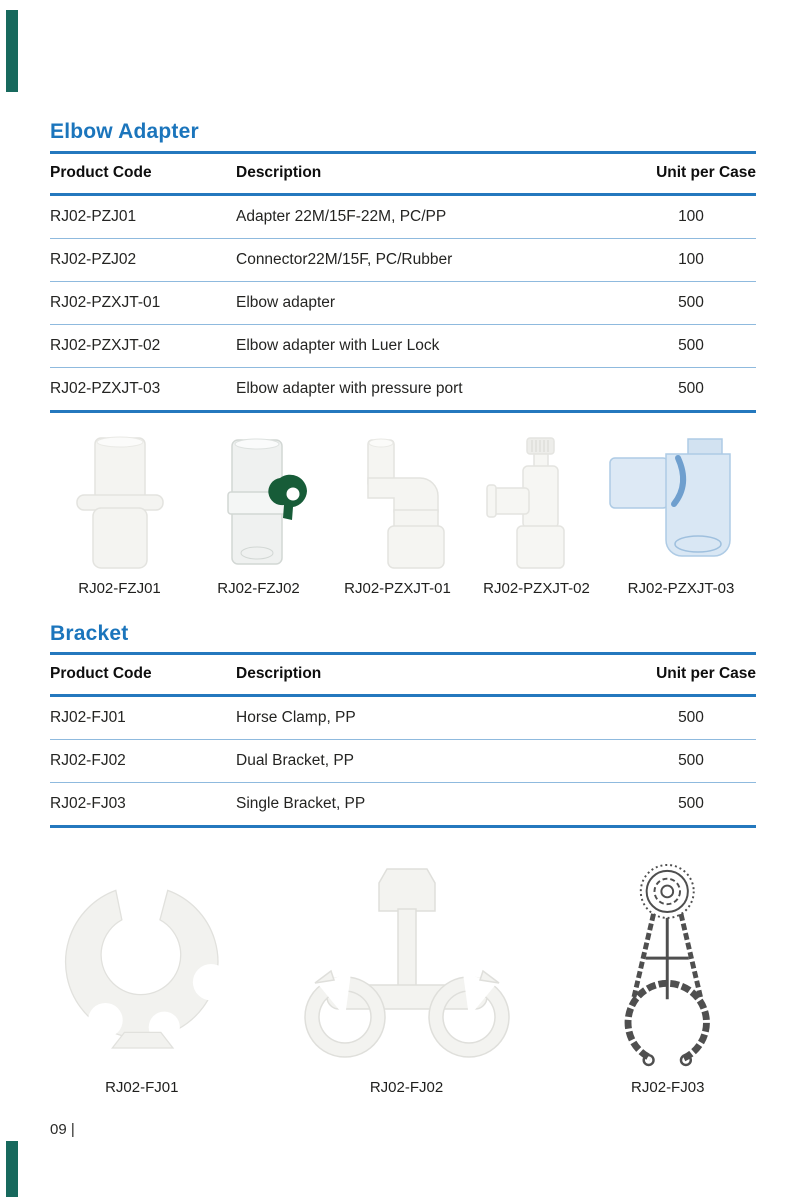  I want to click on description-cell: Elbow adapter with pressure port, so click(431, 390).